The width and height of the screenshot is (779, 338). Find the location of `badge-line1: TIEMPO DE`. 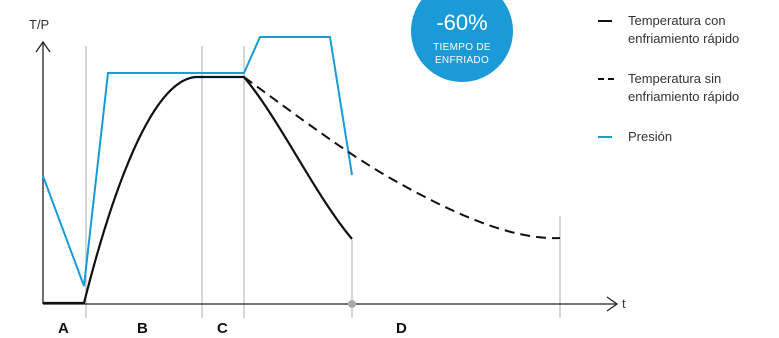

badge-line1: TIEMPO DE is located at coordinates (462, 47).